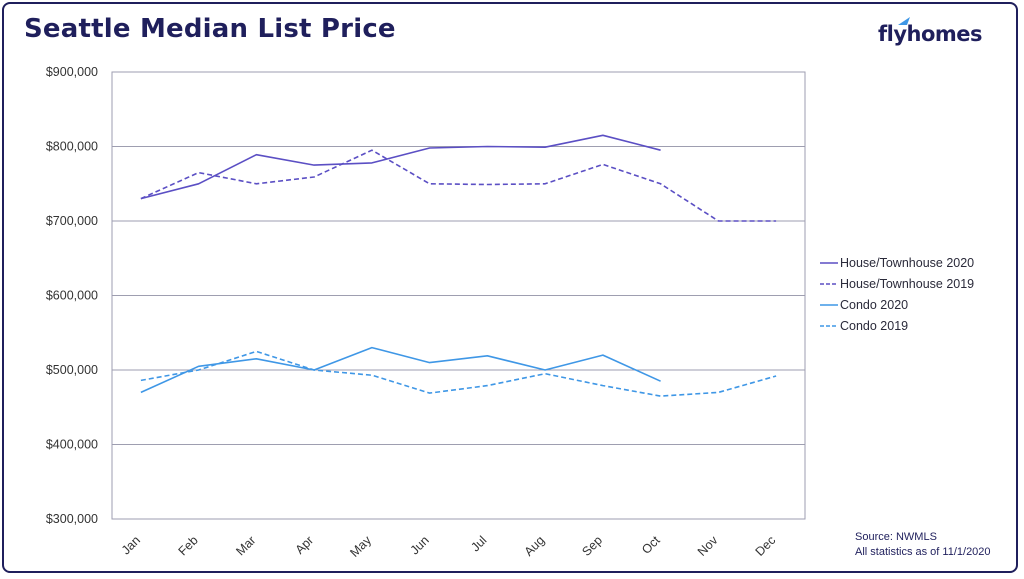 Image resolution: width=1024 pixels, height=579 pixels. I want to click on legend-item: Condo 2019, so click(897, 325).